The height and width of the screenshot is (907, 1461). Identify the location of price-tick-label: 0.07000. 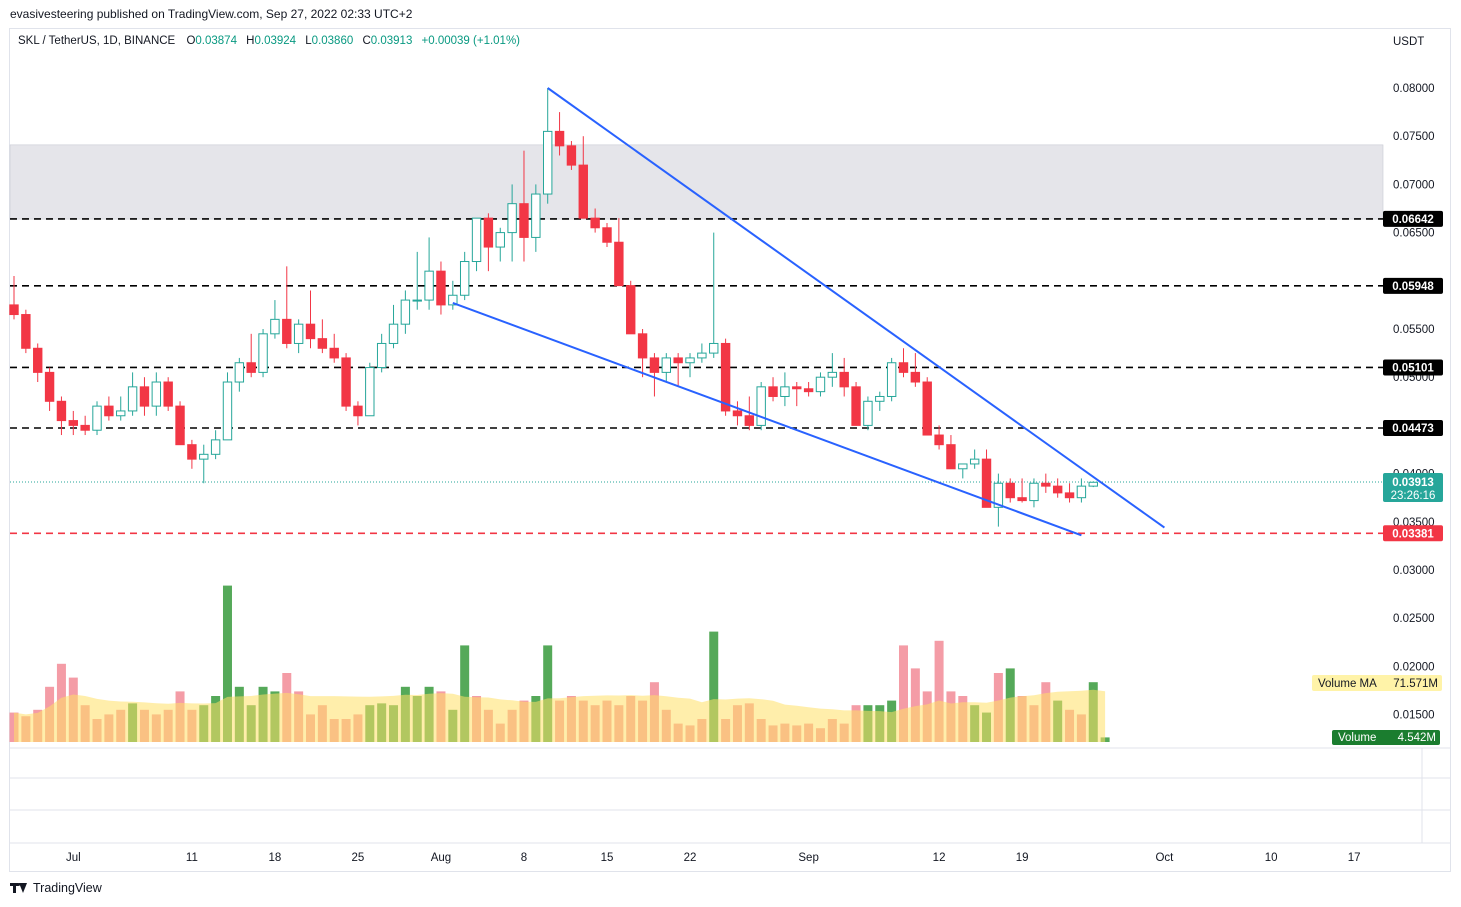
(1414, 185).